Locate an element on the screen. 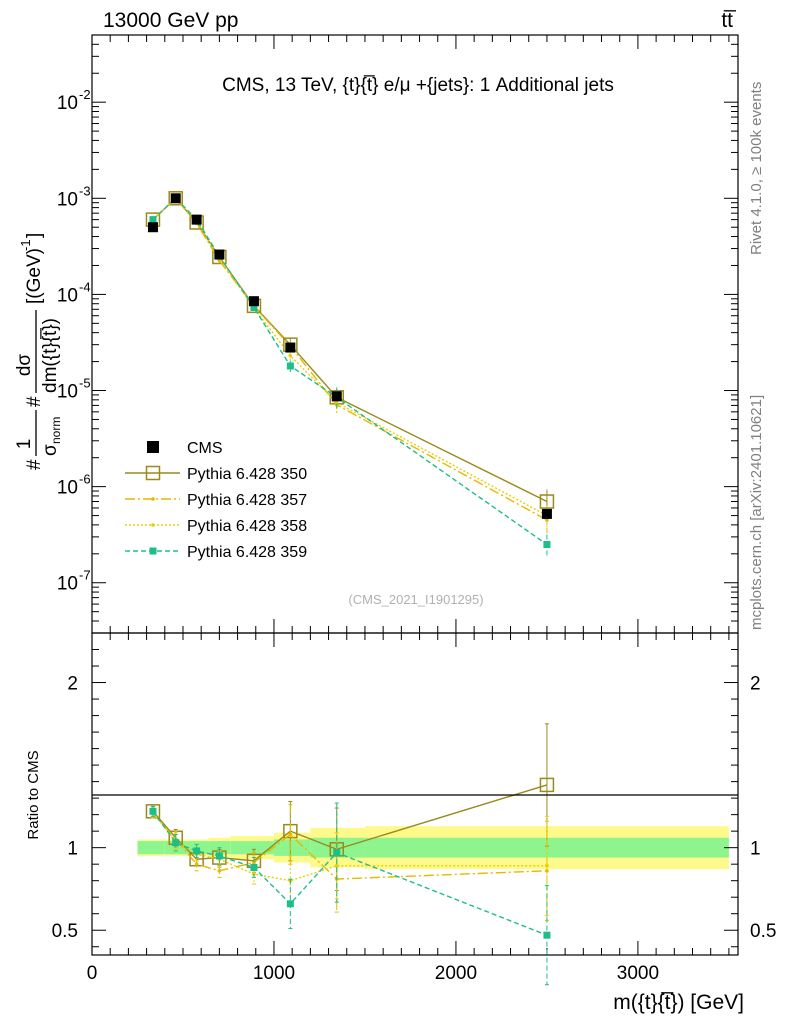 Image resolution: width=786 pixels, height=1024 pixels. legend-label-cms: CMS is located at coordinates (205, 448).